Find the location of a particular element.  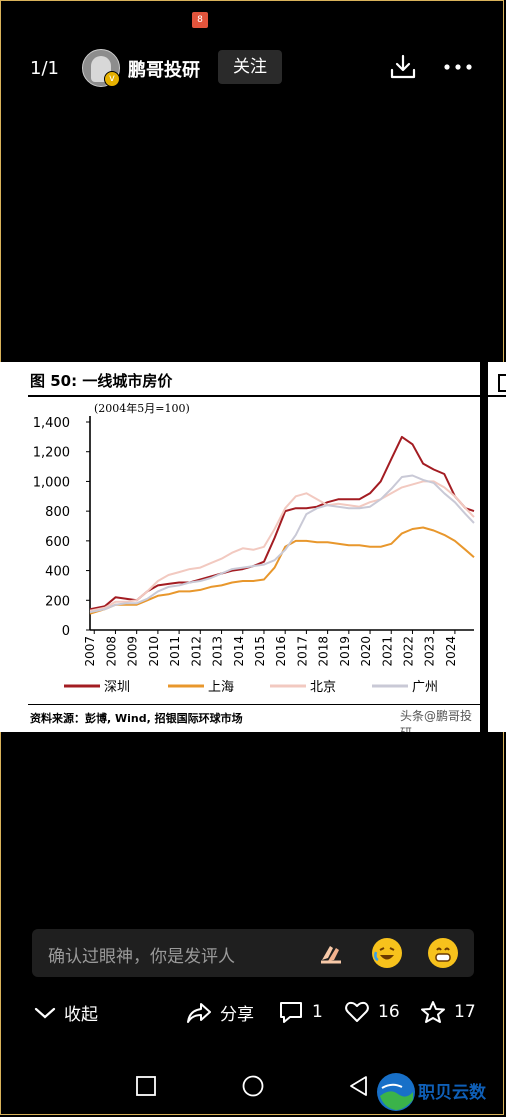

x-tick-label: 2011 is located at coordinates (175, 651).